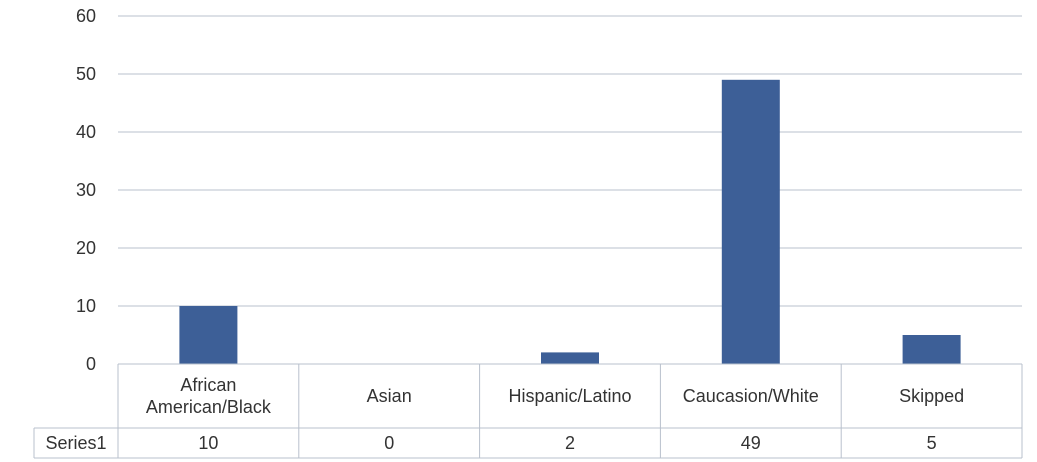  Describe the element at coordinates (931, 396) in the screenshot. I see `category-label: Skipped` at that location.